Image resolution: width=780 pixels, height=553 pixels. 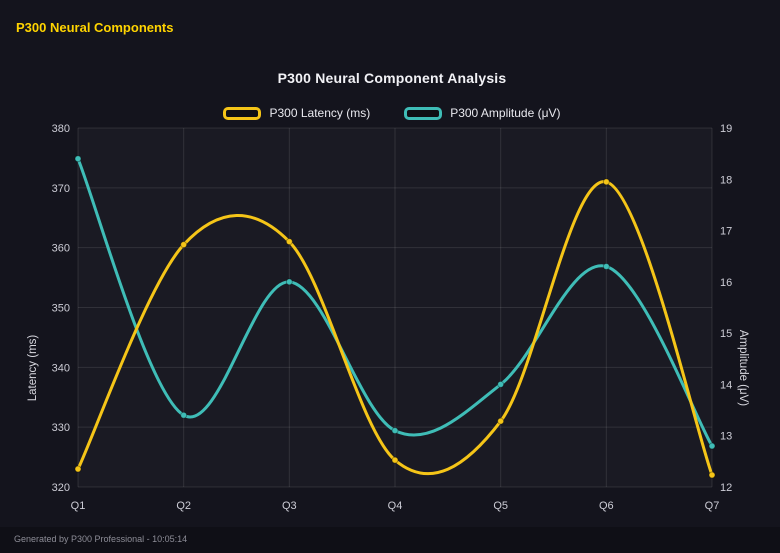 I want to click on left-axis-title: Latency (ms), so click(x=33, y=368).